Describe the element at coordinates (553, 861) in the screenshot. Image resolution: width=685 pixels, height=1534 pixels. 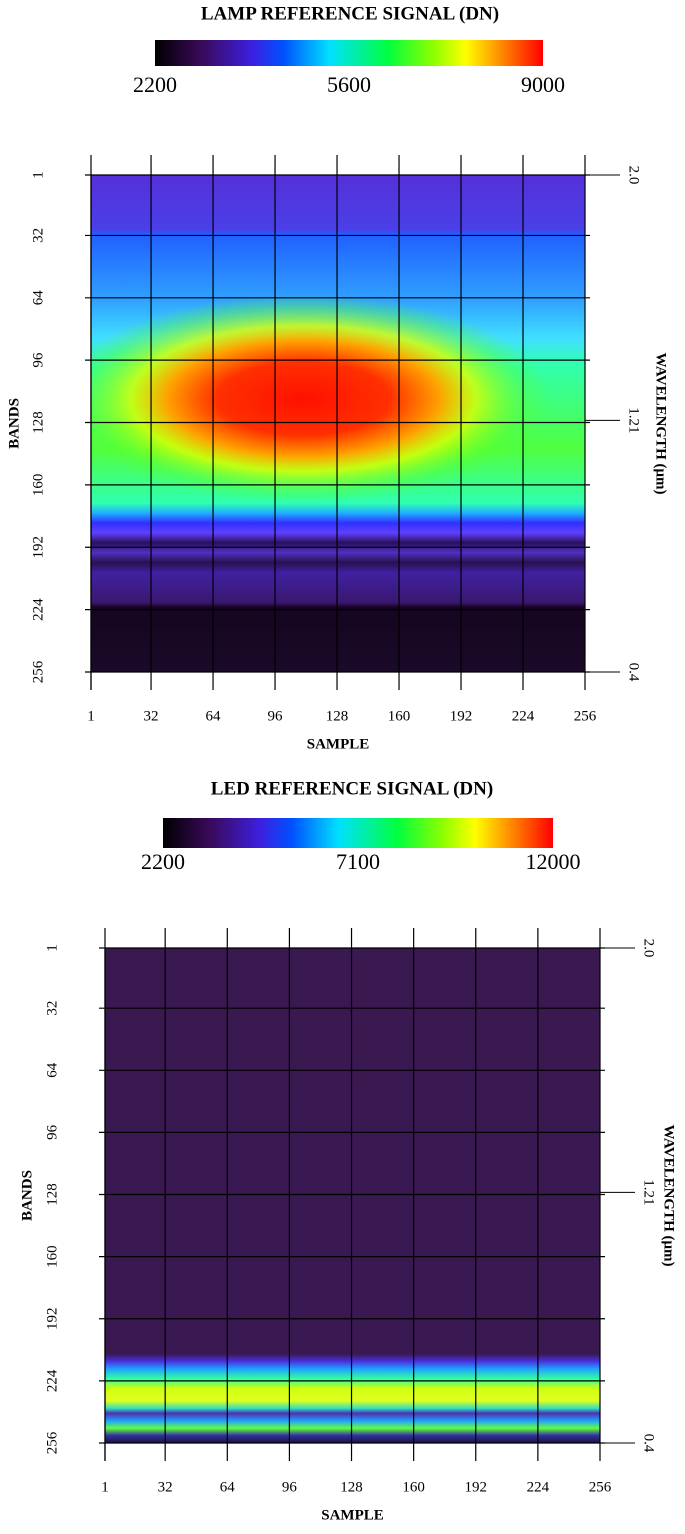
I see `colorbar-tick-label: 12000` at that location.